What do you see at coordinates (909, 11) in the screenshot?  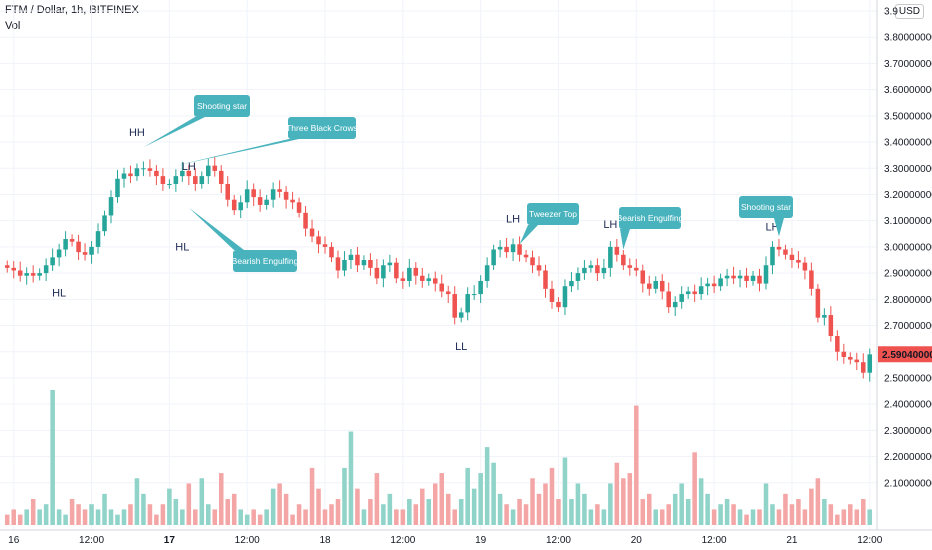 I see `currency-button: USD` at bounding box center [909, 11].